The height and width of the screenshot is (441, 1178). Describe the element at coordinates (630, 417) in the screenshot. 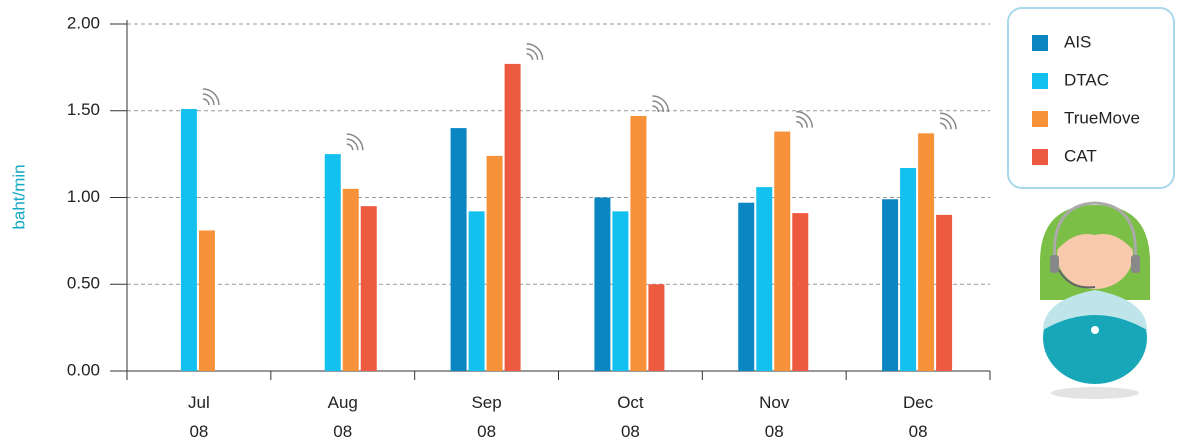

I see `x-tick-label: Oct 08` at that location.